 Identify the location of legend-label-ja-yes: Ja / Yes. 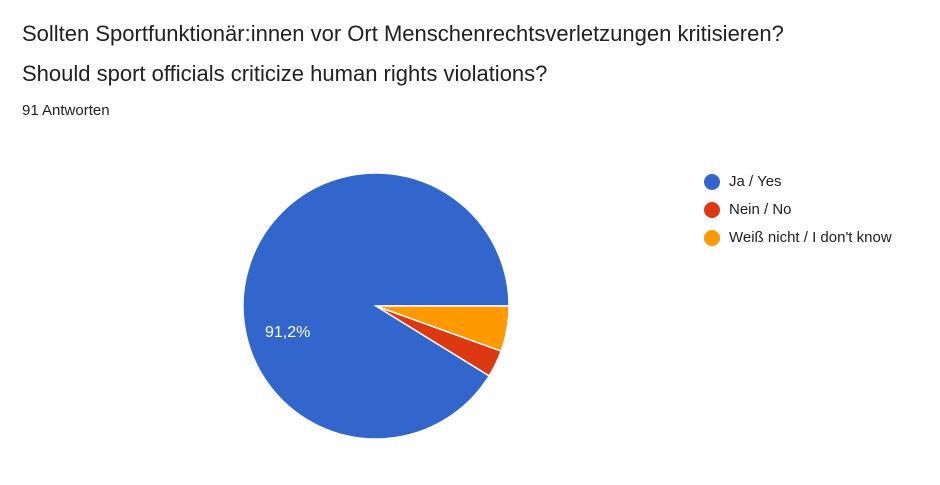
(755, 181).